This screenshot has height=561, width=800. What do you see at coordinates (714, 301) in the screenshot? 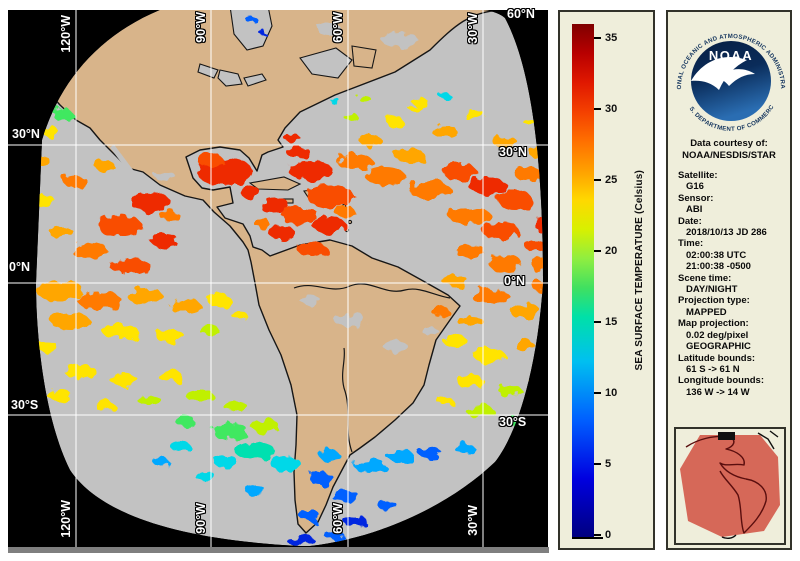
I see `info-field-label: Projection type:` at bounding box center [714, 301].